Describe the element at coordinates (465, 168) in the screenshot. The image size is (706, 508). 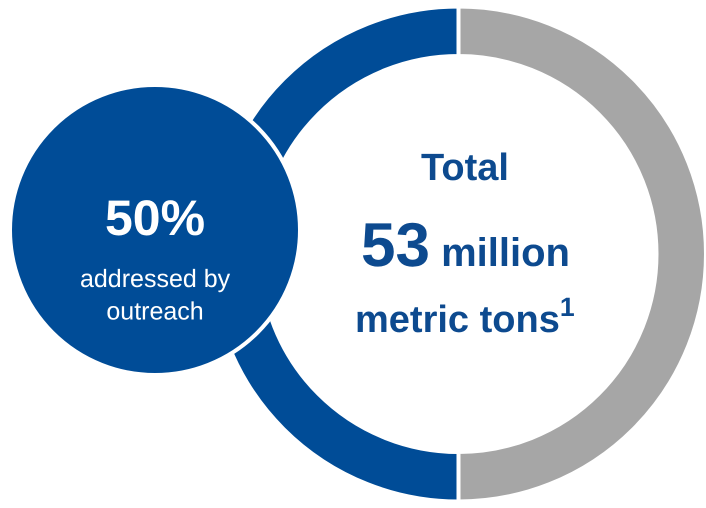
I see `text: Total` at that location.